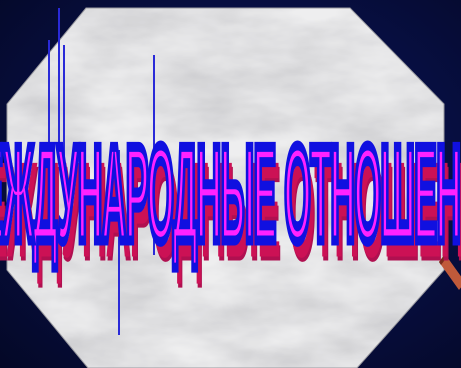 The height and width of the screenshot is (368, 461). What do you see at coordinates (450, 272) in the screenshot?
I see `pencil-icon` at bounding box center [450, 272].